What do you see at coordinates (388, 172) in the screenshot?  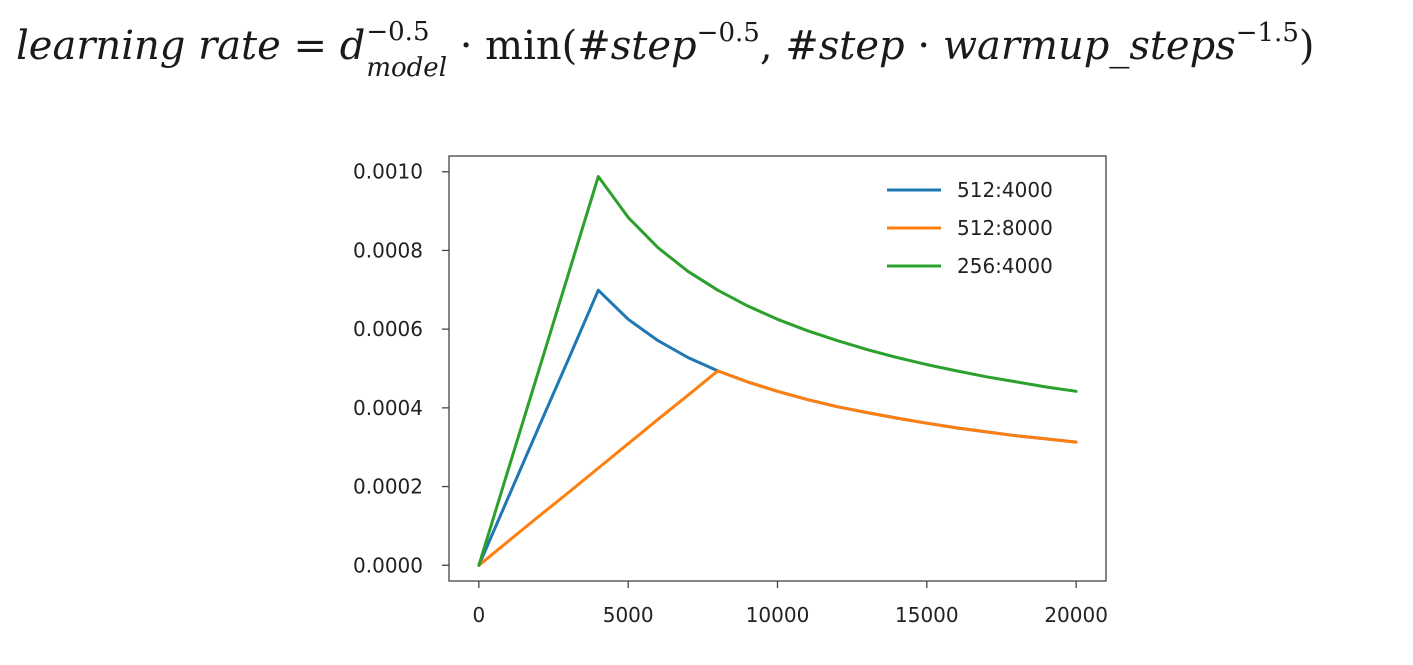 I see `y-tick-label: 0.0010` at bounding box center [388, 172].